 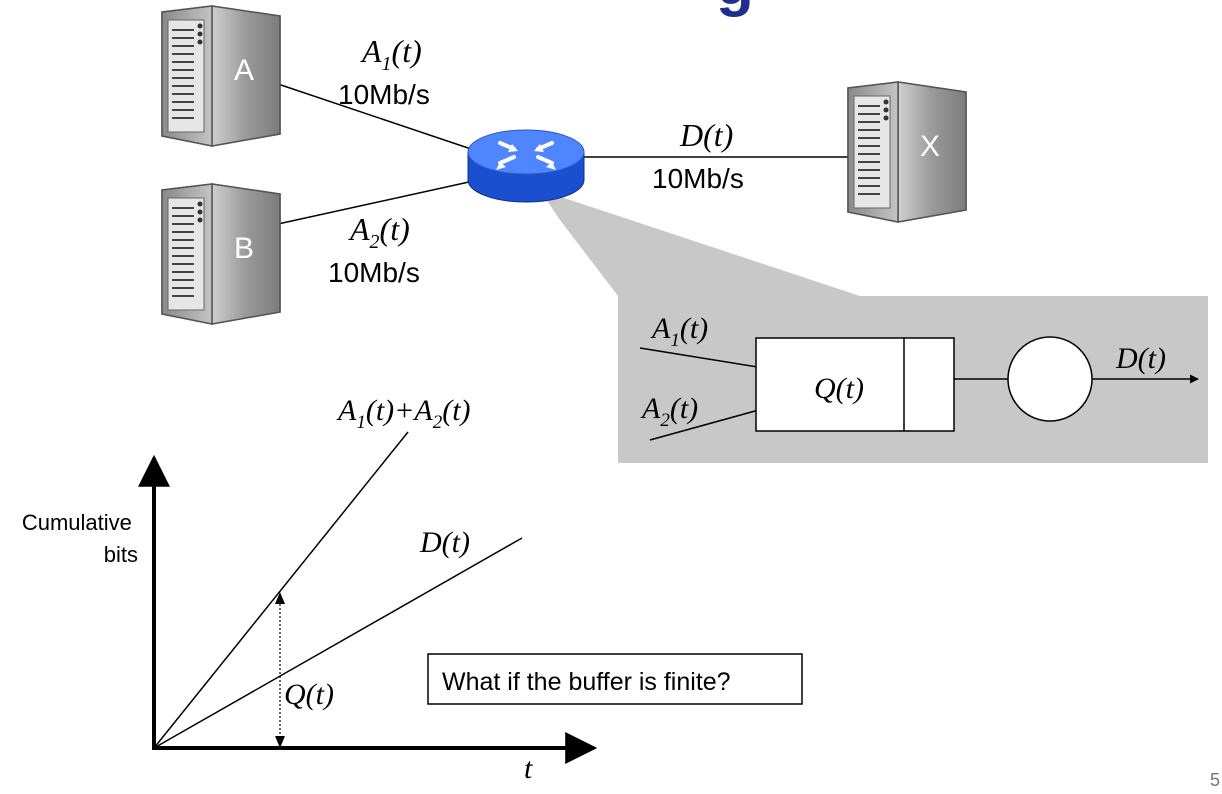 What do you see at coordinates (679, 331) in the screenshot?
I see `queue-input-1-label: A1(t)` at bounding box center [679, 331].